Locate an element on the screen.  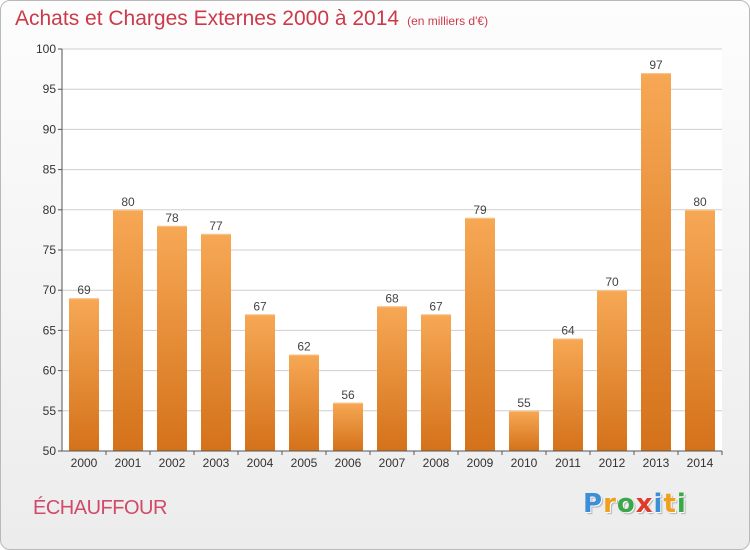
data-label: 56 is located at coordinates (348, 395).